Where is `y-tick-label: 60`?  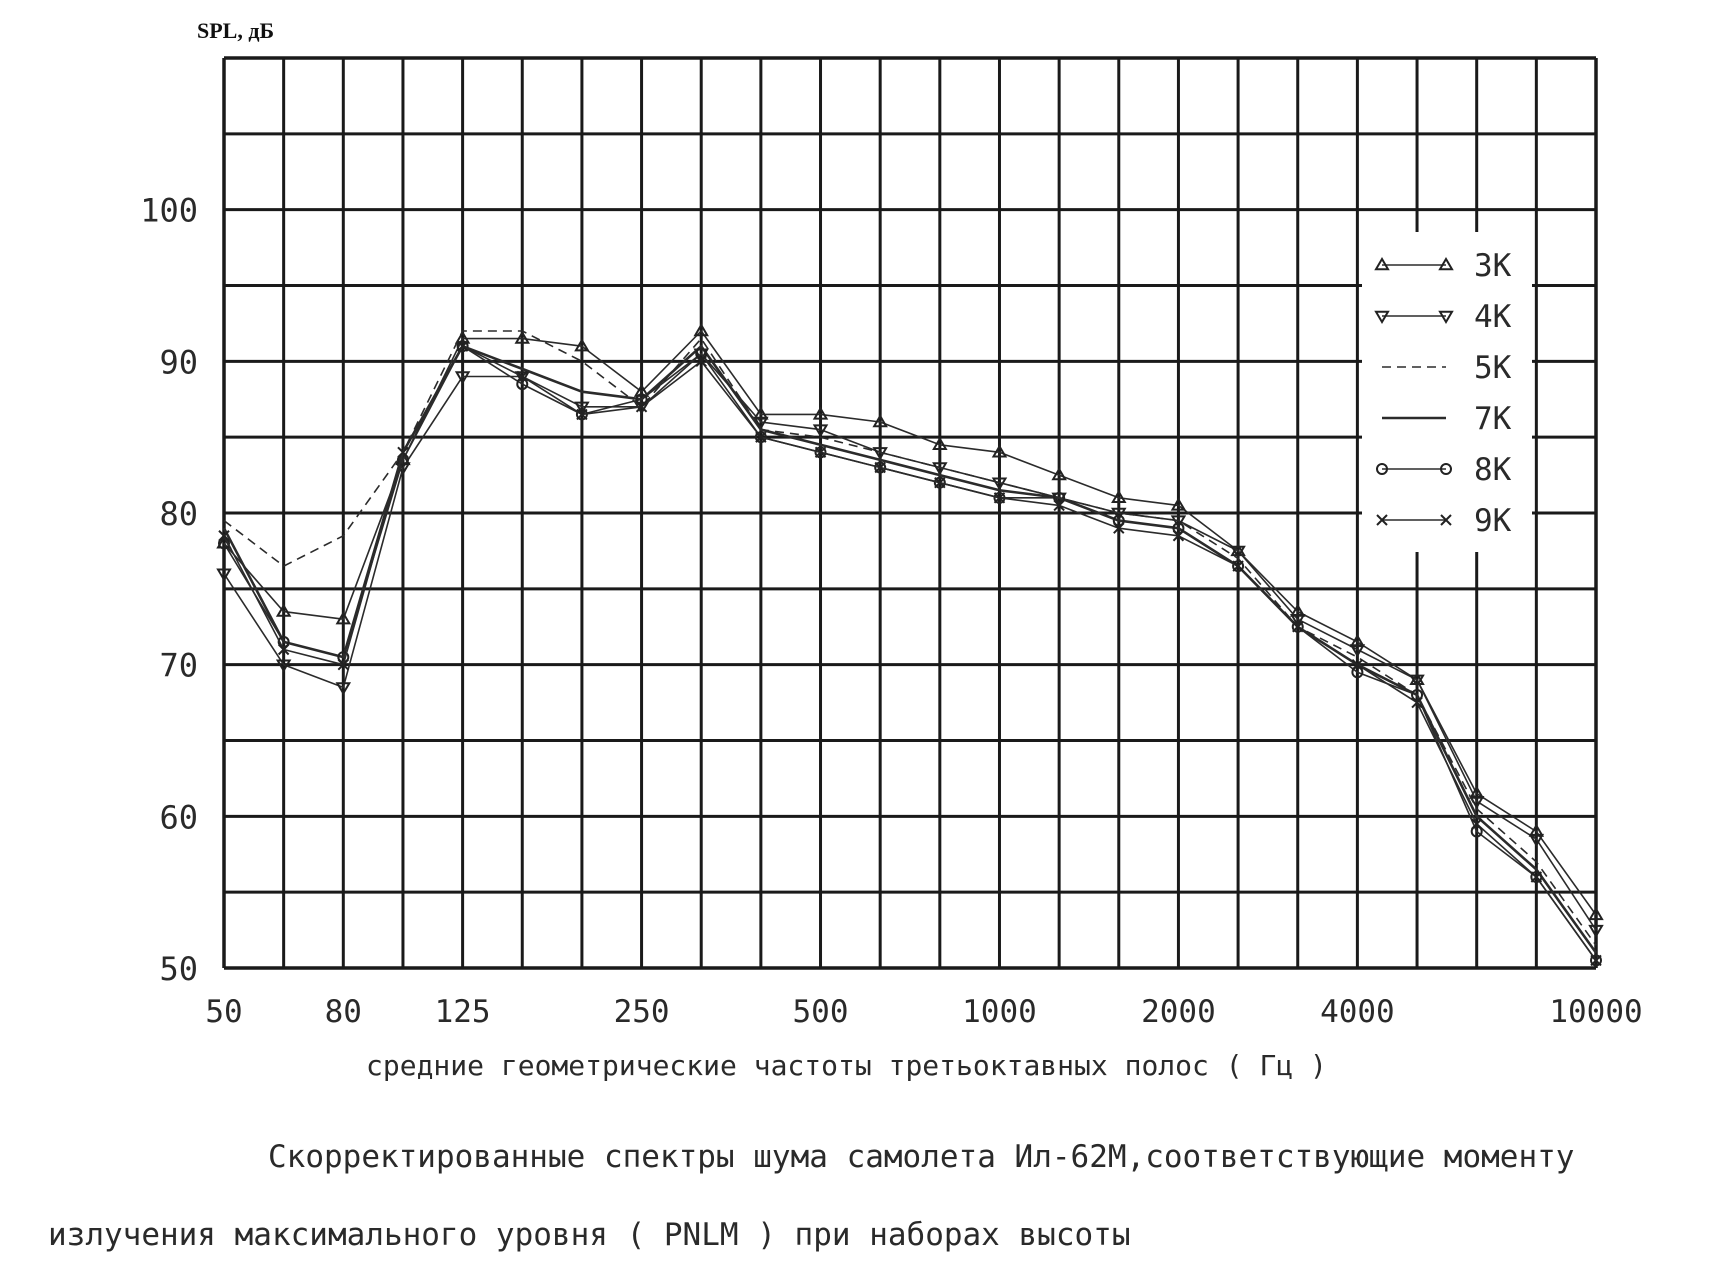
y-tick-label: 60 is located at coordinates (178, 817).